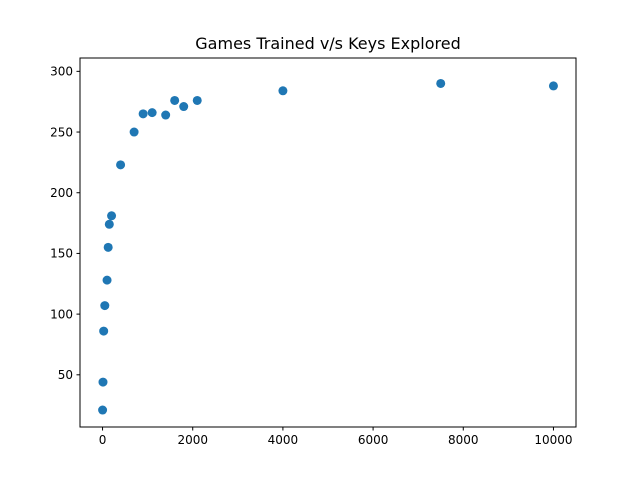  Describe the element at coordinates (103, 440) in the screenshot. I see `x-tick-label: 0` at that location.